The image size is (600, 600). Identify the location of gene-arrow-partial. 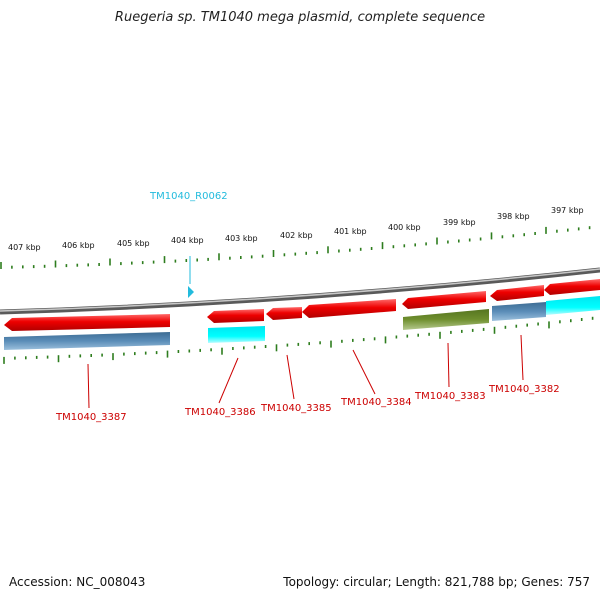
(572, 287).